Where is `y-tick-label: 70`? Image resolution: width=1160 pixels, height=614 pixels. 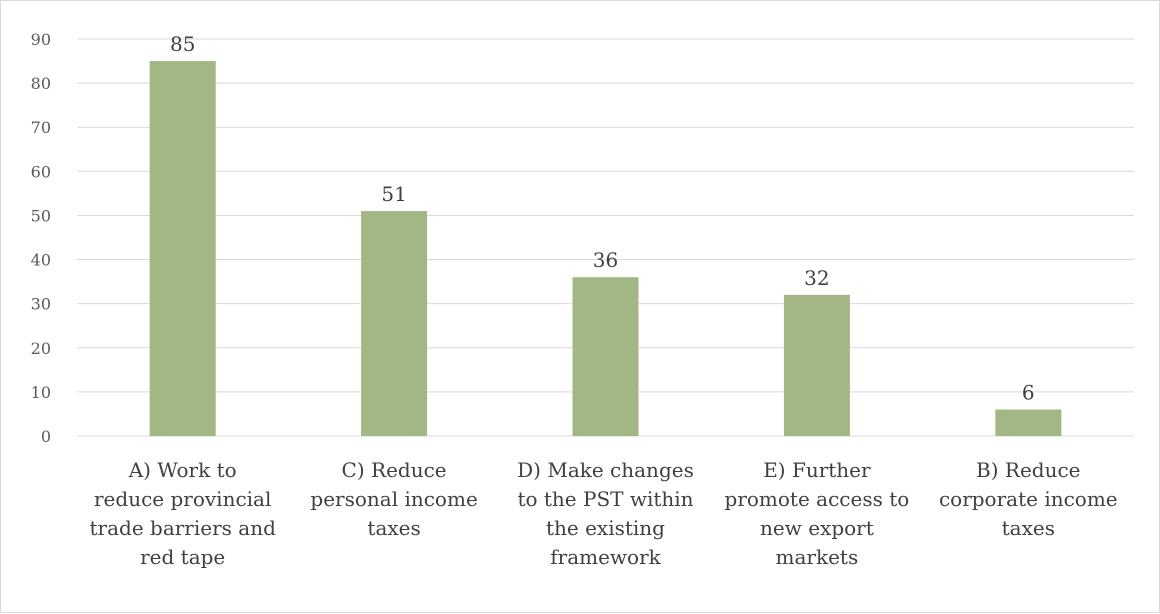 y-tick-label: 70 is located at coordinates (41, 127).